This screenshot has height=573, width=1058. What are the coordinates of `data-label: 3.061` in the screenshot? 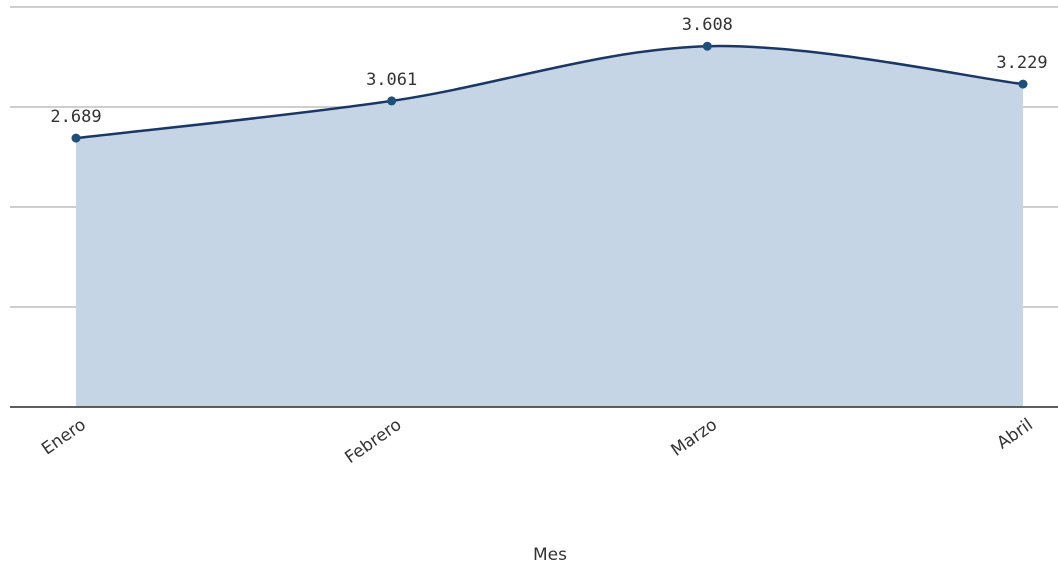 It's located at (391, 80).